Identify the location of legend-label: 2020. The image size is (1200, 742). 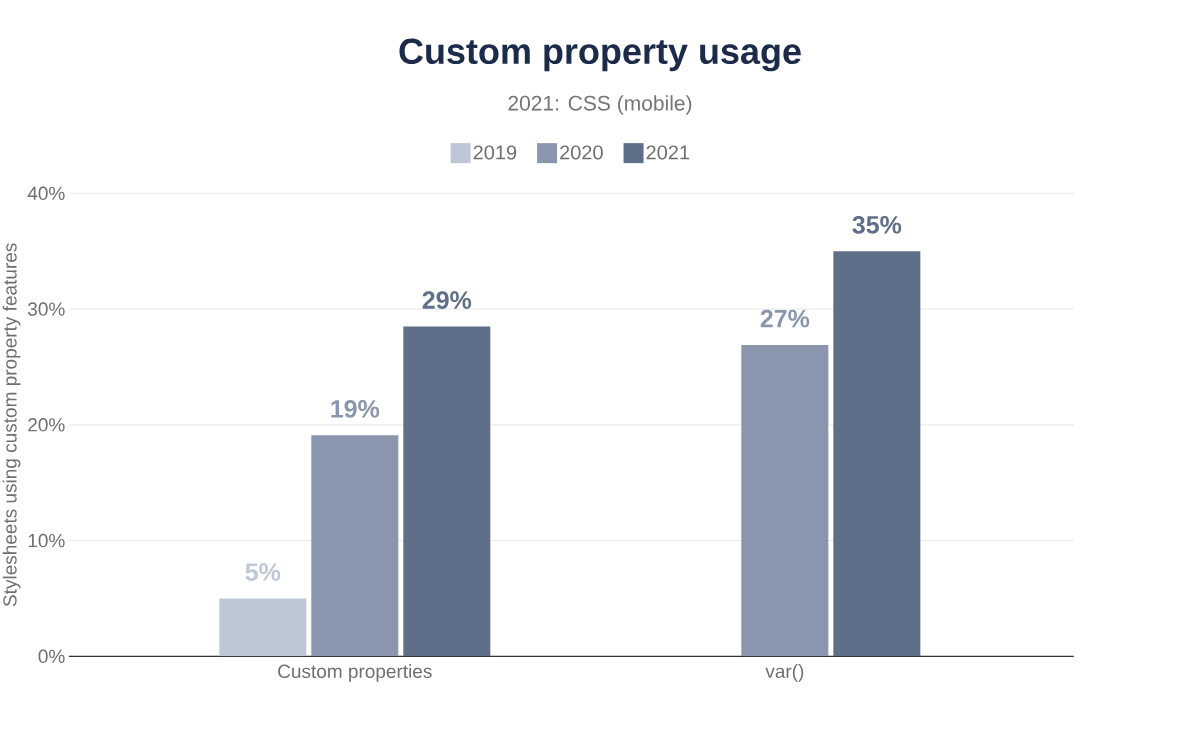
(581, 152).